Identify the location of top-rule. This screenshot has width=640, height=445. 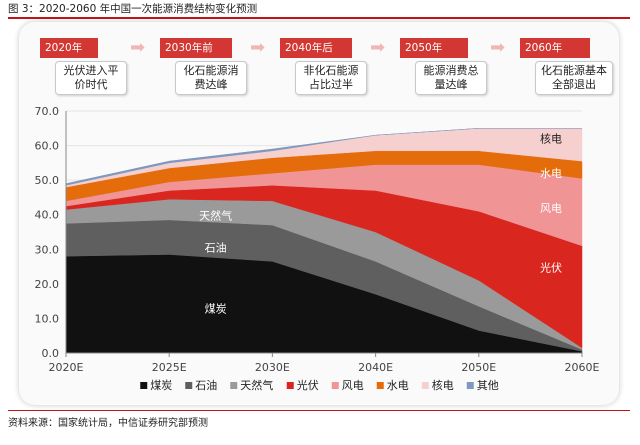
(319, 18).